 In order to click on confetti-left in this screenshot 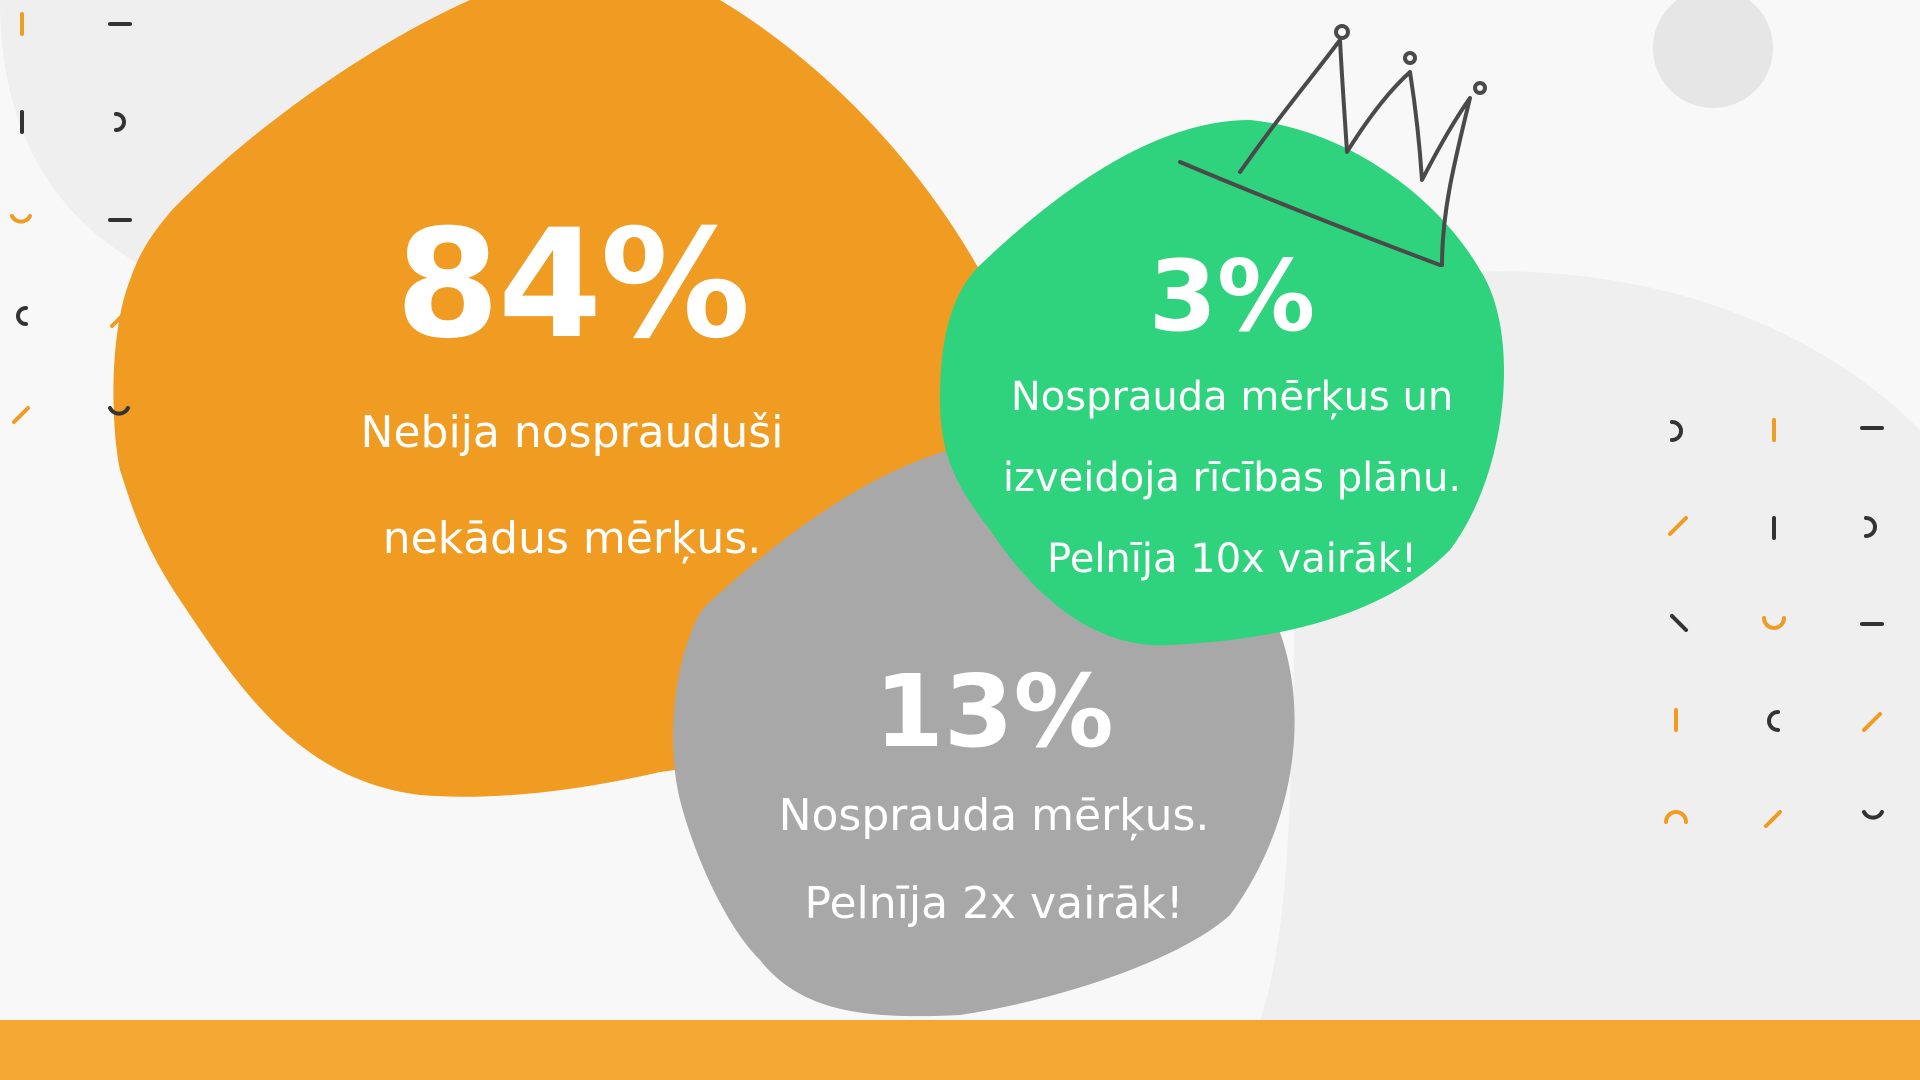, I will do `click(71, 218)`.